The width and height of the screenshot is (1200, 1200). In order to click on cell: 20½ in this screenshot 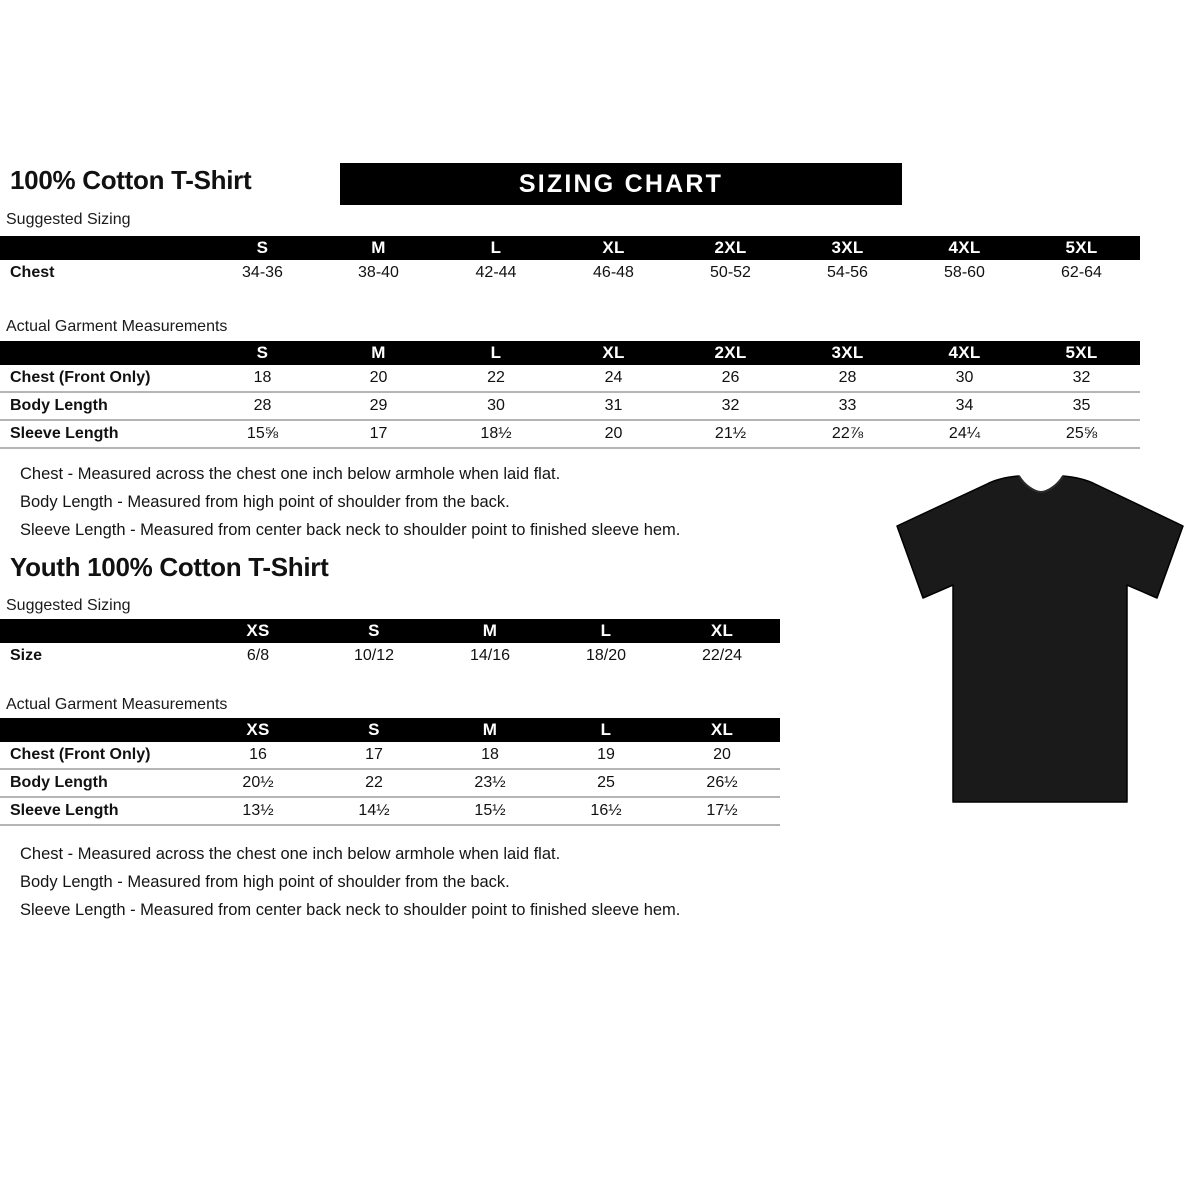, I will do `click(258, 782)`.